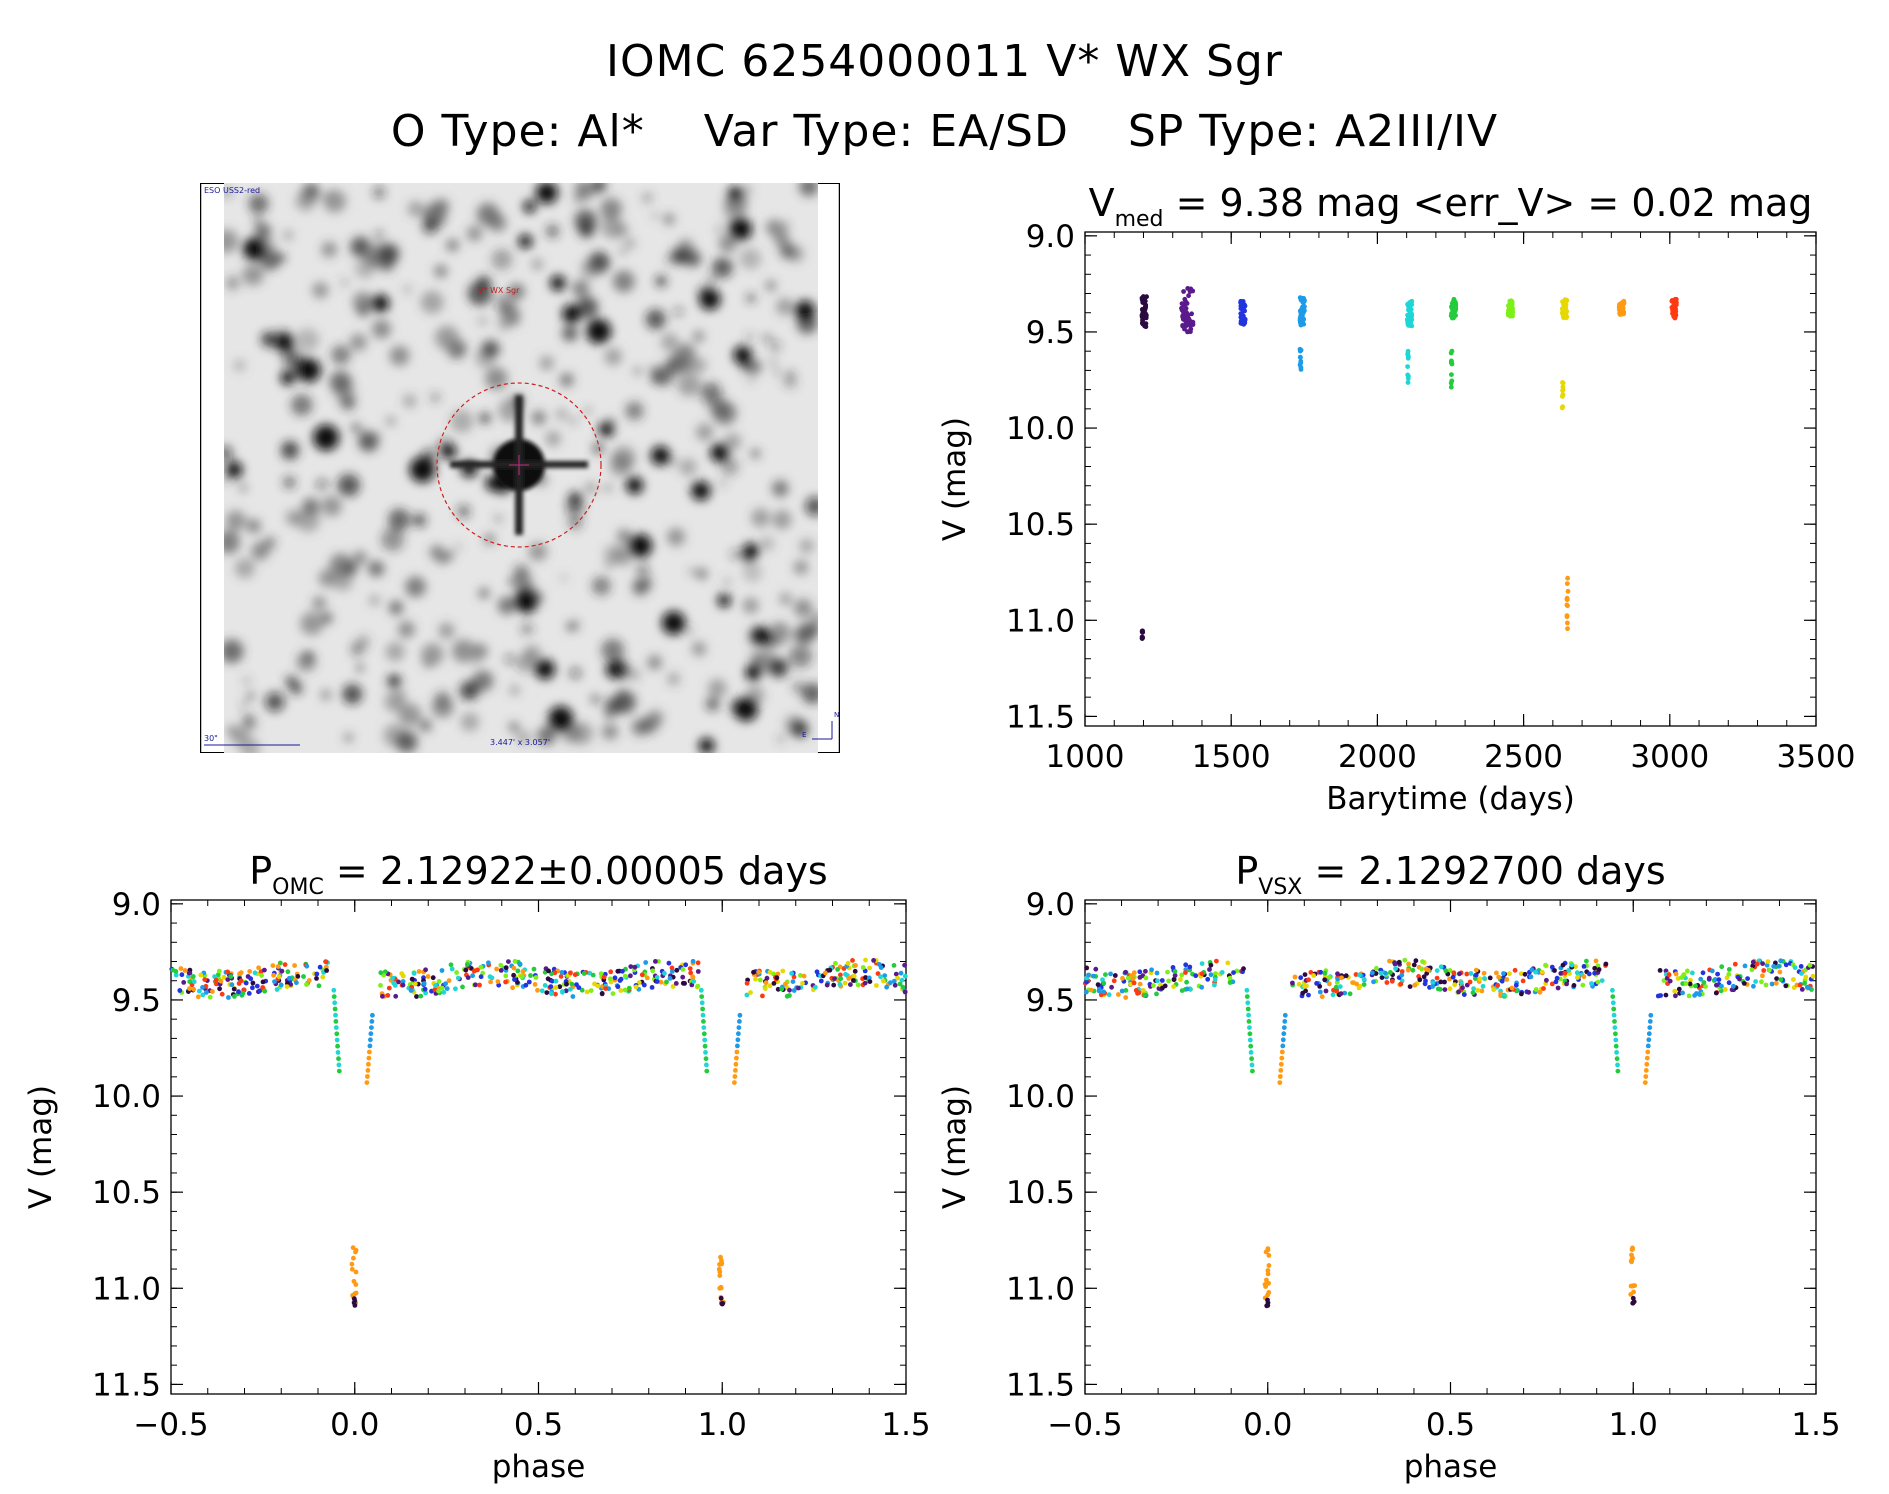 The width and height of the screenshot is (1889, 1494). What do you see at coordinates (1816, 757) in the screenshot?
I see `x-tick-label: 3500` at bounding box center [1816, 757].